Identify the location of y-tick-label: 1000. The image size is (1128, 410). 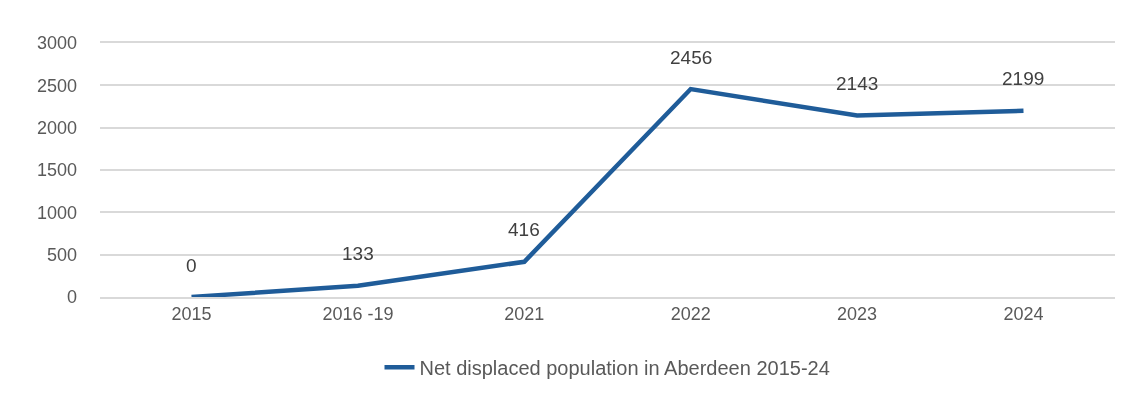
(56, 212).